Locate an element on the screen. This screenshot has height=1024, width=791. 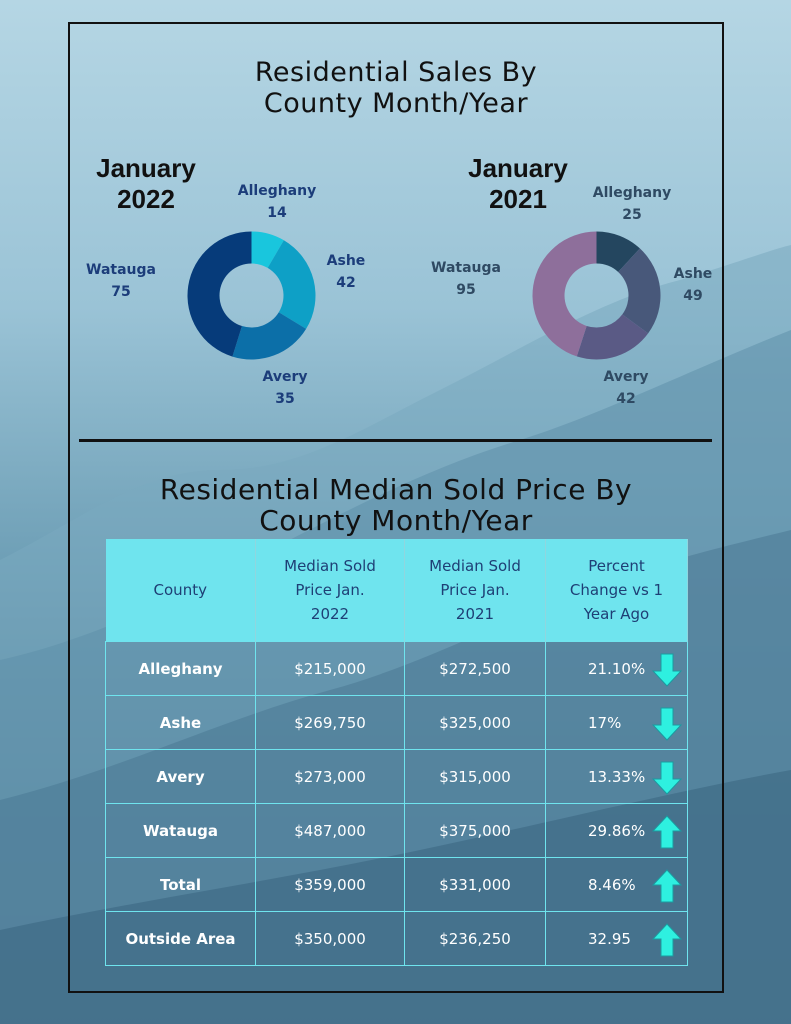
donut-2022-slice-watauga is located at coordinates (219, 294).